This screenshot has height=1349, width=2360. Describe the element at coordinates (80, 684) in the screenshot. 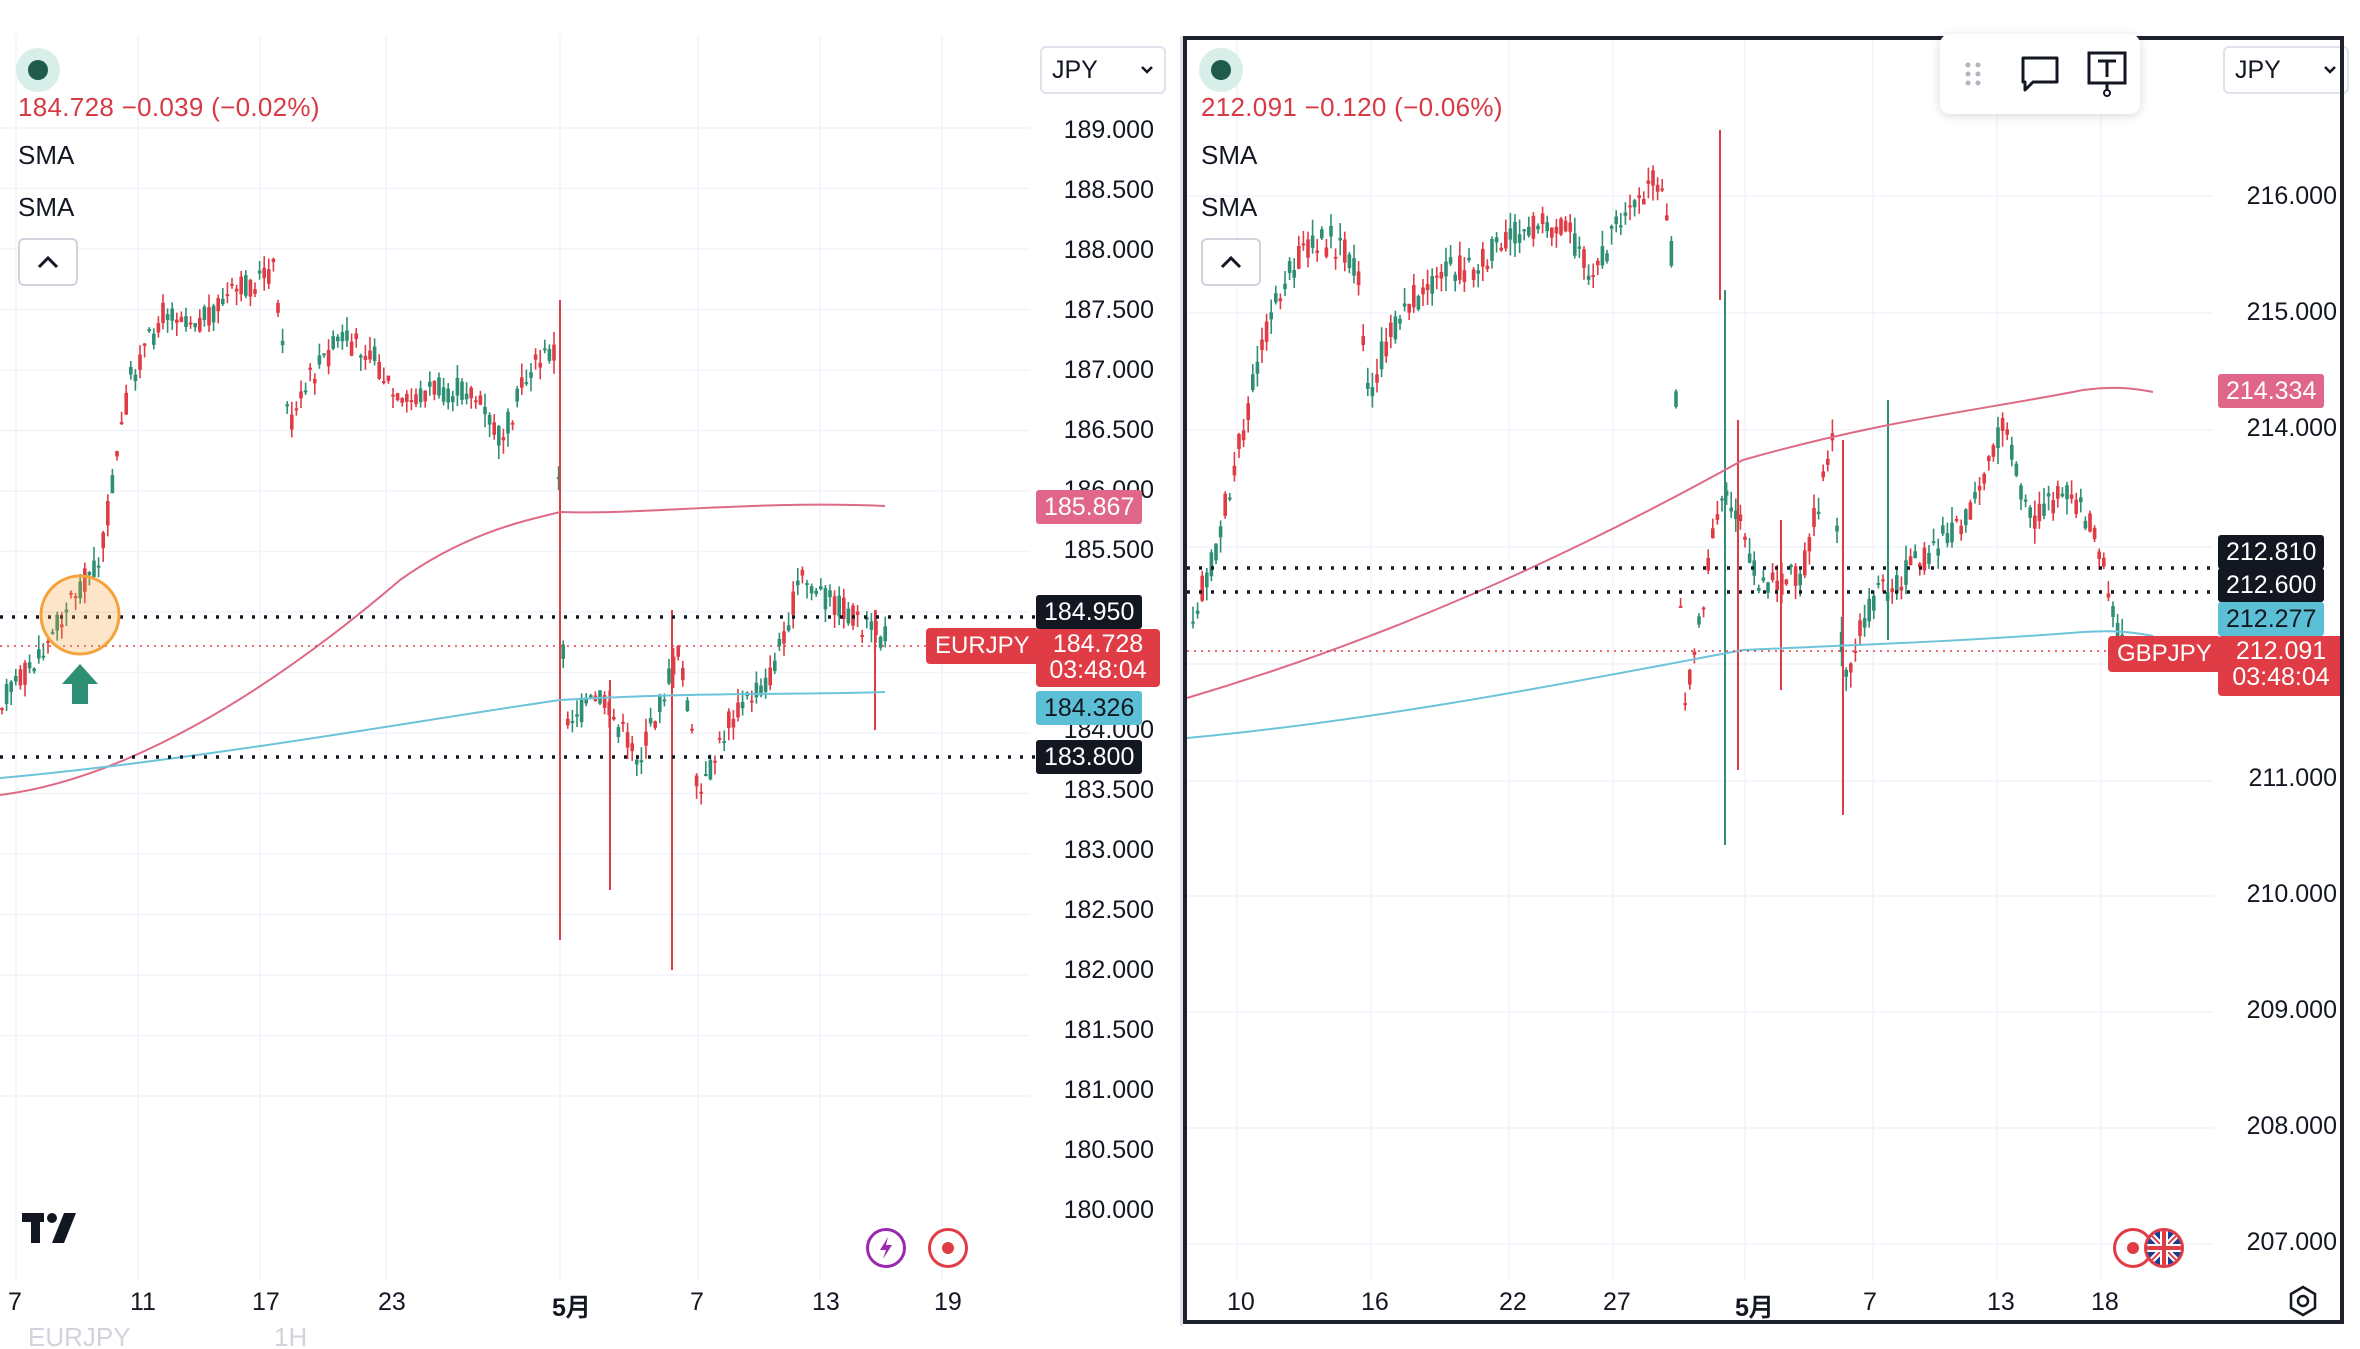

I see `up-arrow-icon` at that location.